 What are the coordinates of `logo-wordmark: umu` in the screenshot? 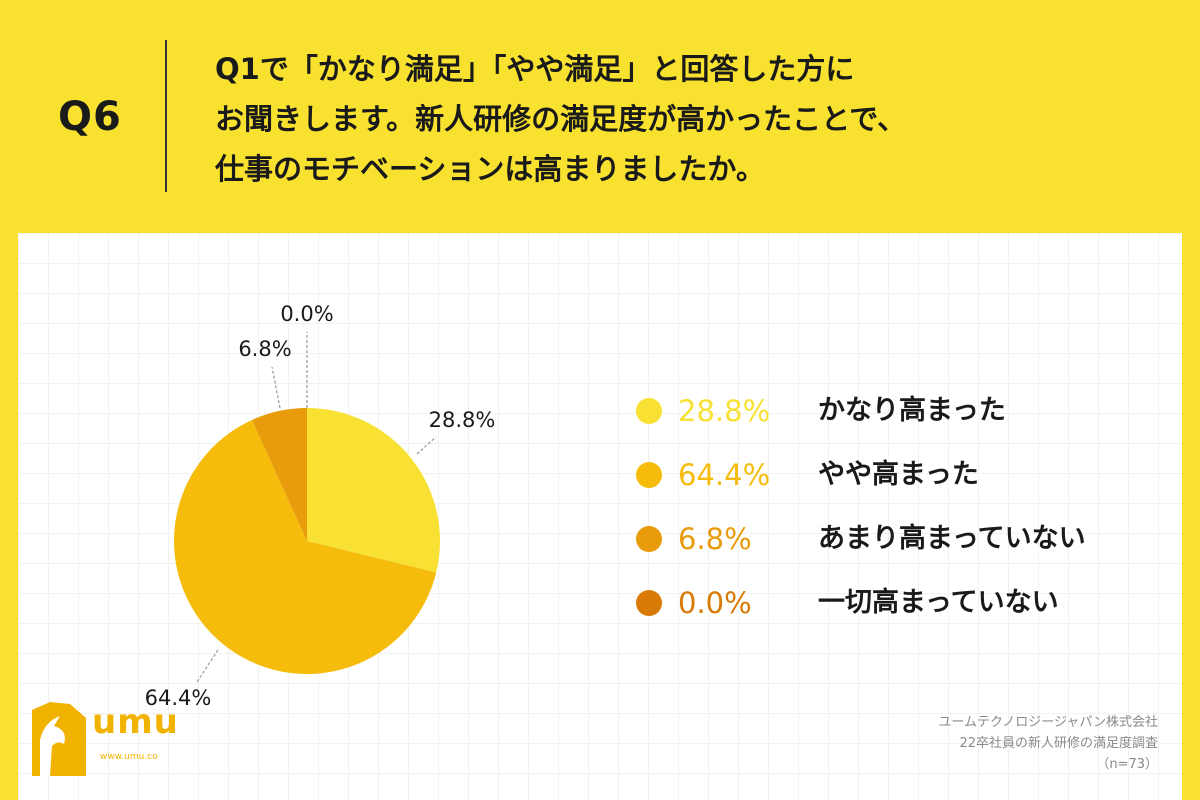 It's located at (135, 722).